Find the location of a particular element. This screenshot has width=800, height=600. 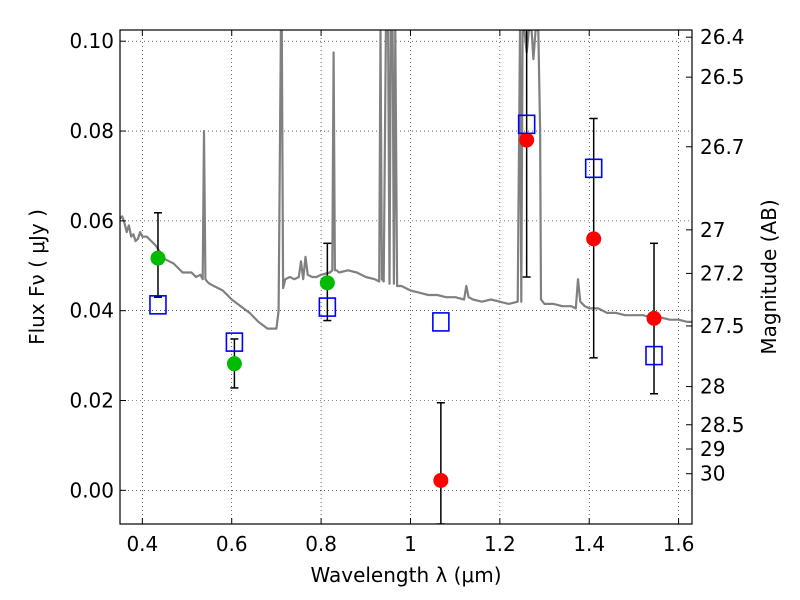

y-tick-label: 0.00 is located at coordinates (91, 490).